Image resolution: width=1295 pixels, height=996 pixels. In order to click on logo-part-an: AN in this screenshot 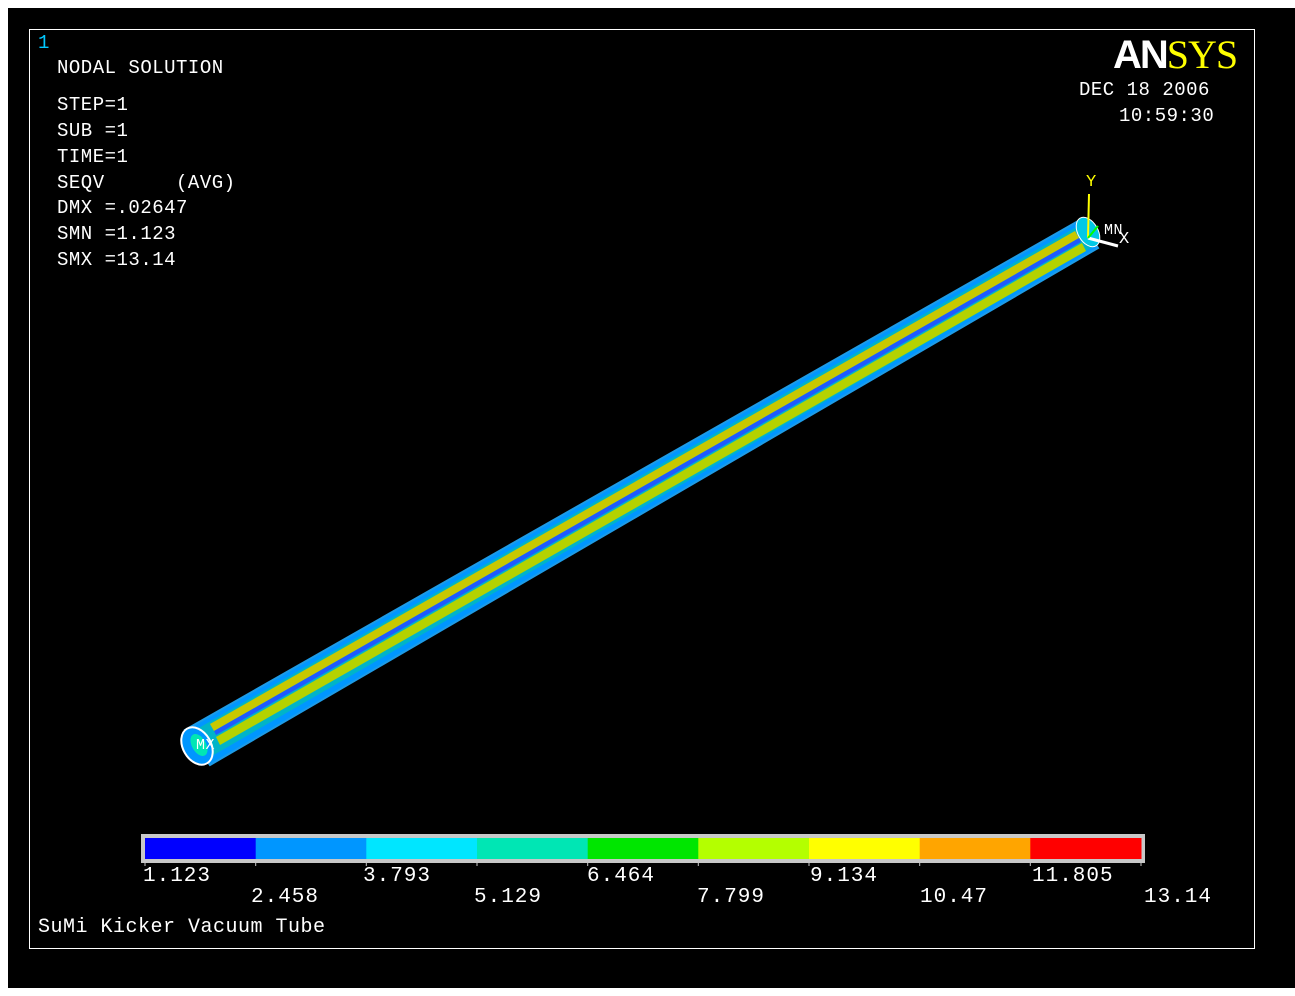, I will do `click(1141, 55)`.